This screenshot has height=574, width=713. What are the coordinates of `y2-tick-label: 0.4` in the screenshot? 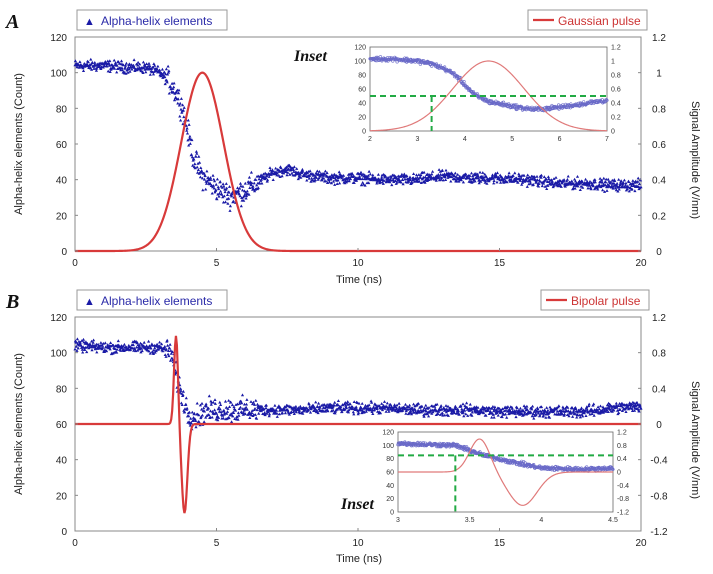 It's located at (659, 181).